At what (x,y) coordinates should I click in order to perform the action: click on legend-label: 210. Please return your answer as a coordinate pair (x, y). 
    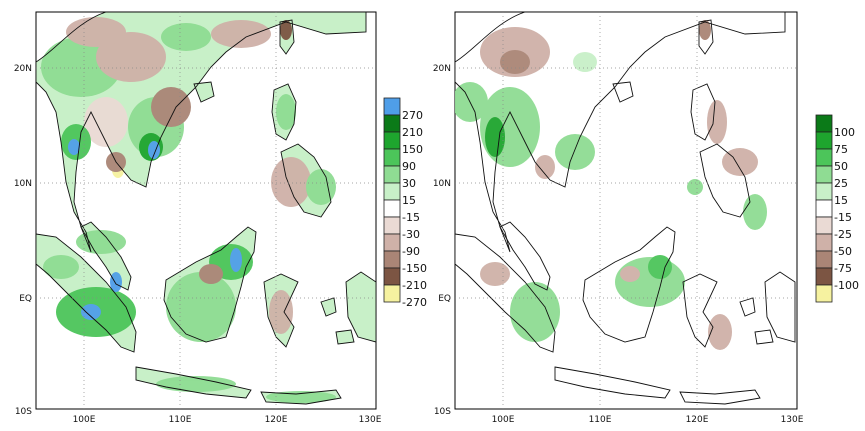
    Looking at the image, I should click on (412, 132).